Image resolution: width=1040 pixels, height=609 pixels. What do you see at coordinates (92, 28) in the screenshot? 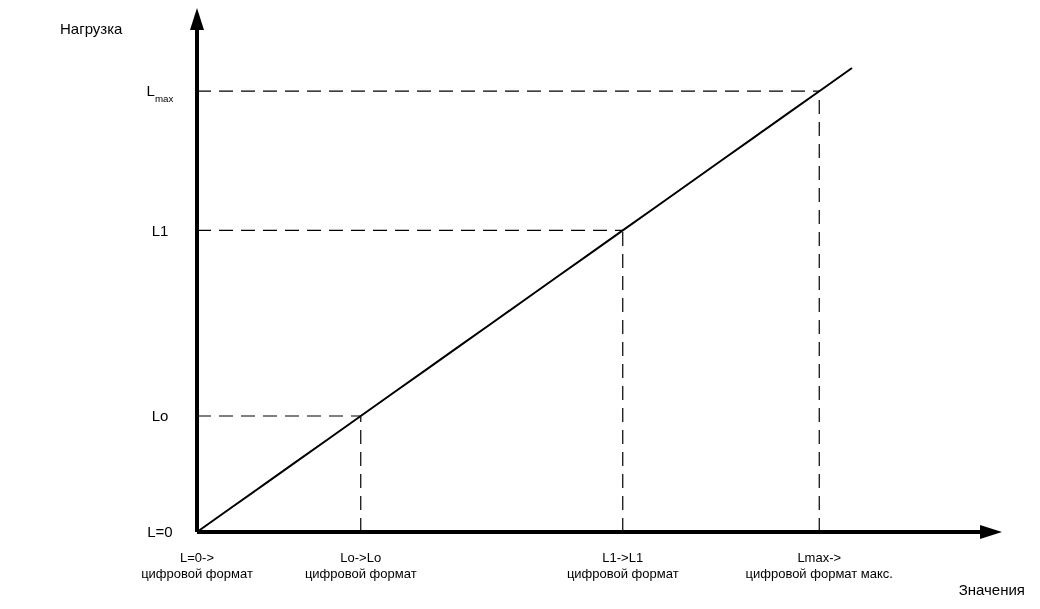
I see `y-axis-title: Нагрузка` at bounding box center [92, 28].